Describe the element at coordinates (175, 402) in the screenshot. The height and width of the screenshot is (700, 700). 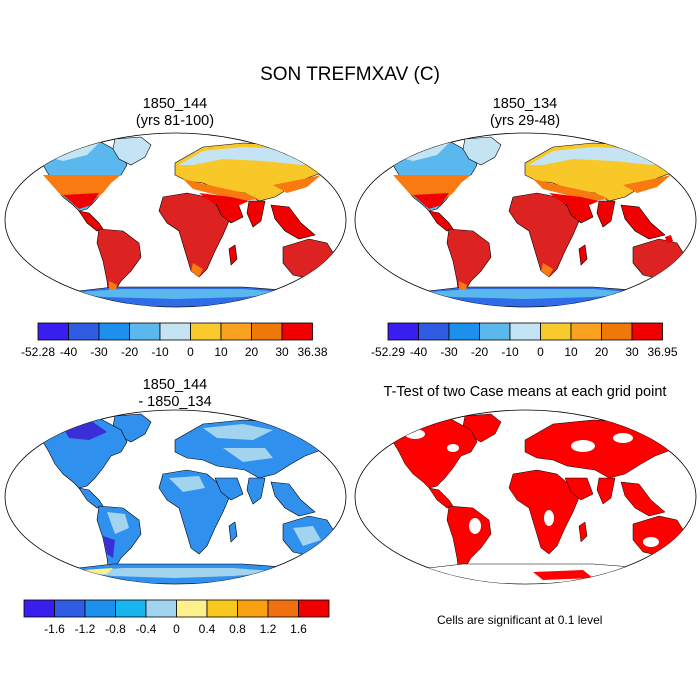
I see `panel-title-line2: - 1850_134` at that location.